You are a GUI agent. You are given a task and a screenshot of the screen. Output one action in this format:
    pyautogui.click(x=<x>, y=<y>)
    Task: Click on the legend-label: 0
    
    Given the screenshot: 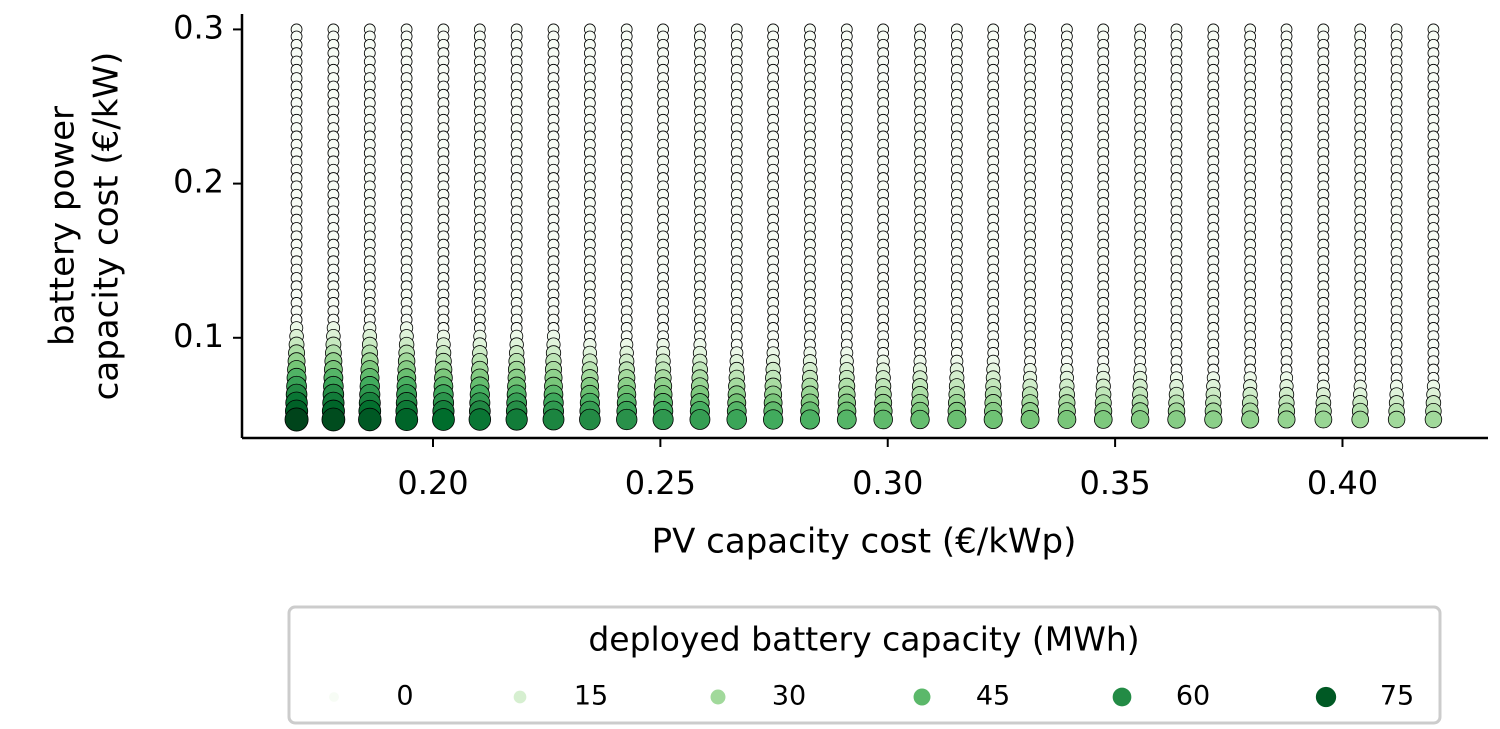 What is the action you would take?
    pyautogui.click(x=404, y=696)
    